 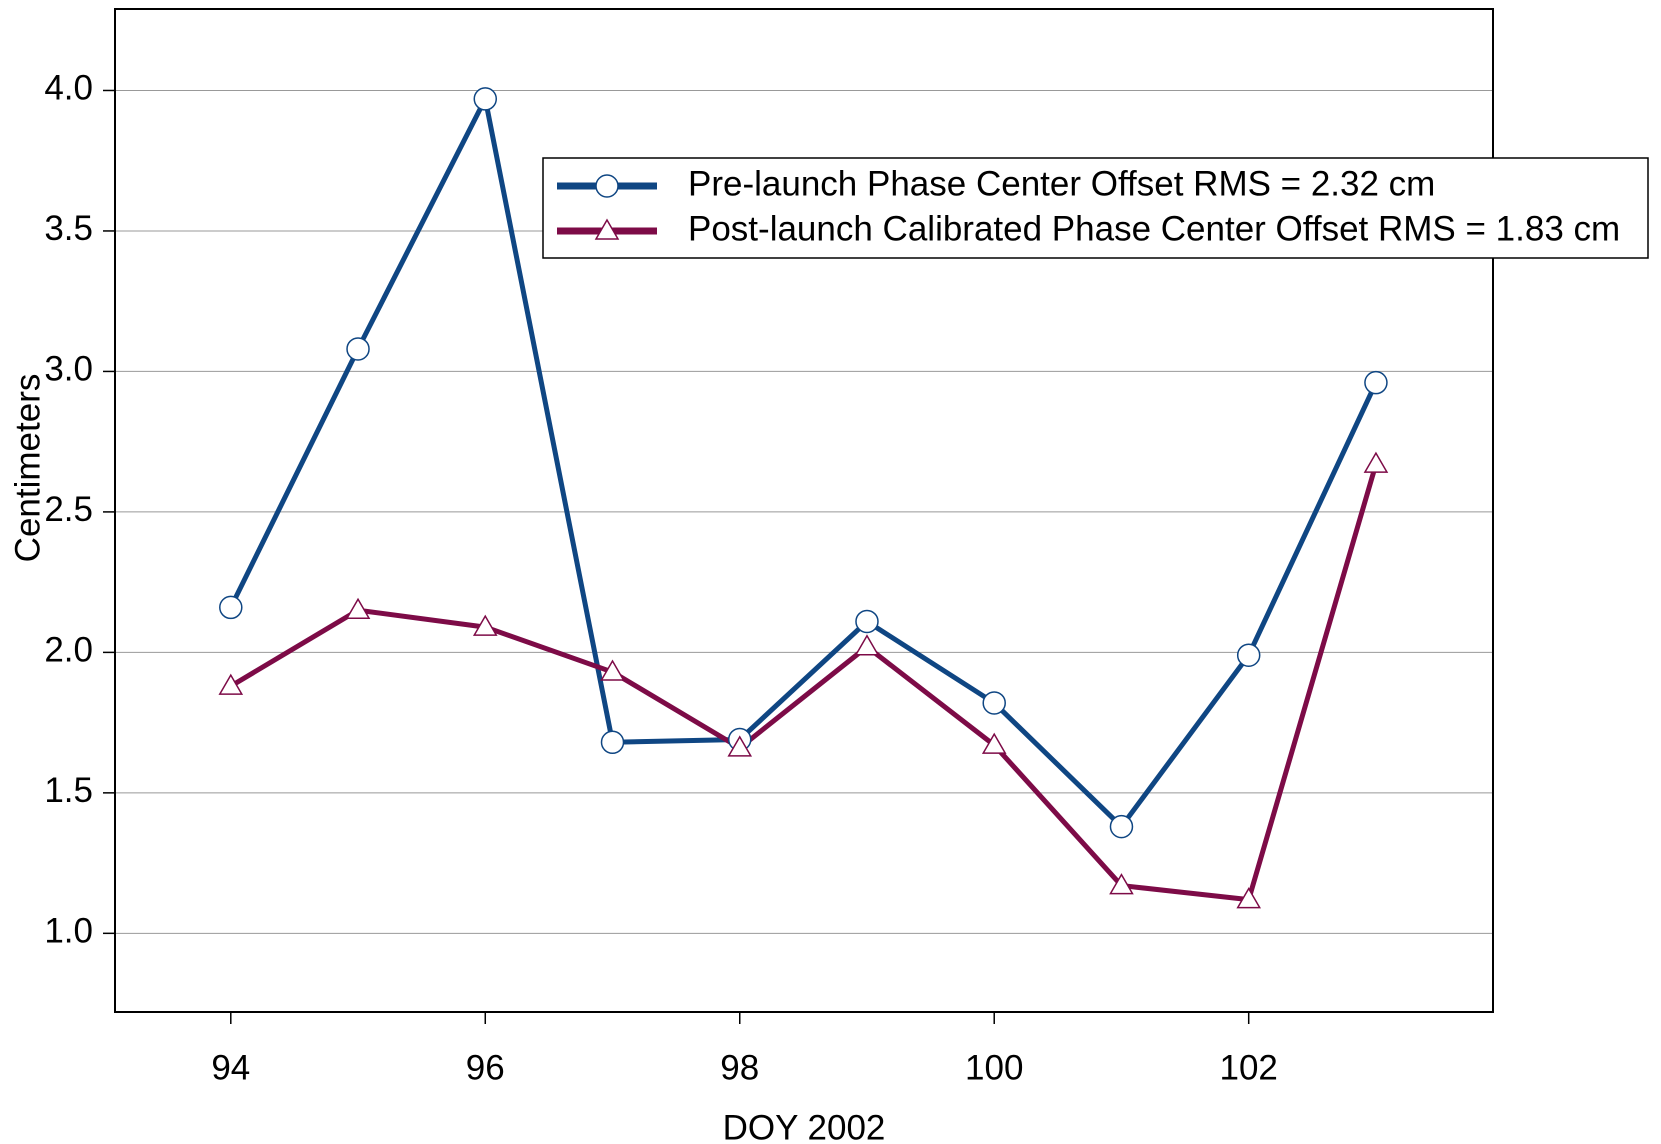 I want to click on x-tick-label: 94, so click(x=230, y=1067).